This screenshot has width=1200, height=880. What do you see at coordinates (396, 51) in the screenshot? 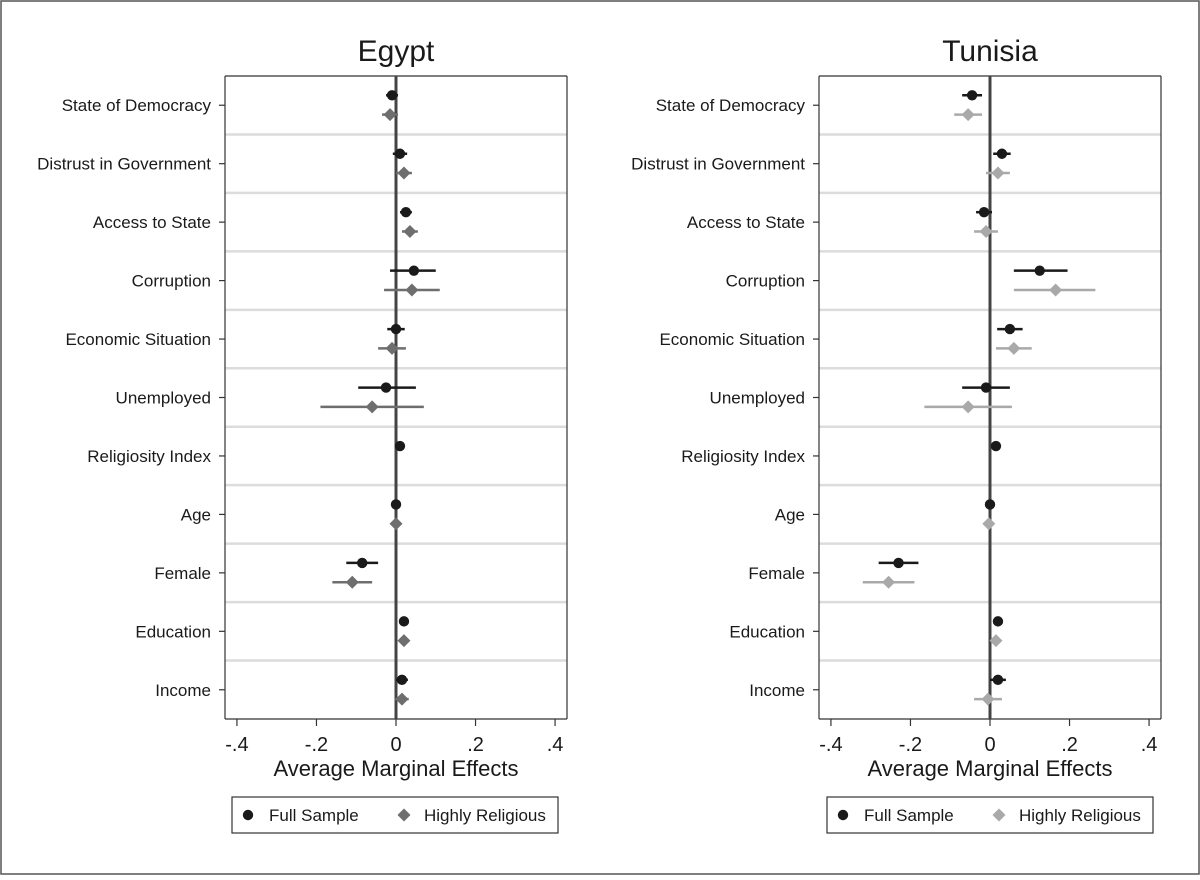
I see `panel-title: Egypt` at bounding box center [396, 51].